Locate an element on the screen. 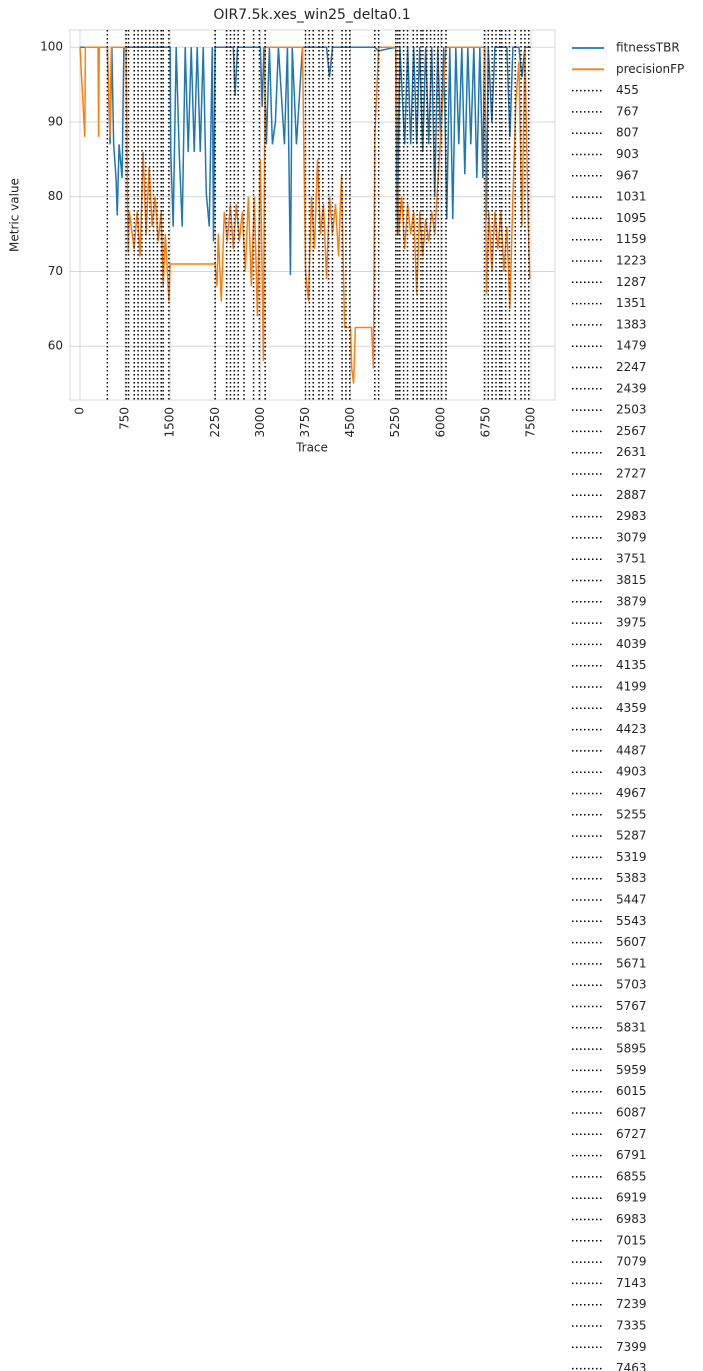  legend-label: 6983 is located at coordinates (631, 1219).